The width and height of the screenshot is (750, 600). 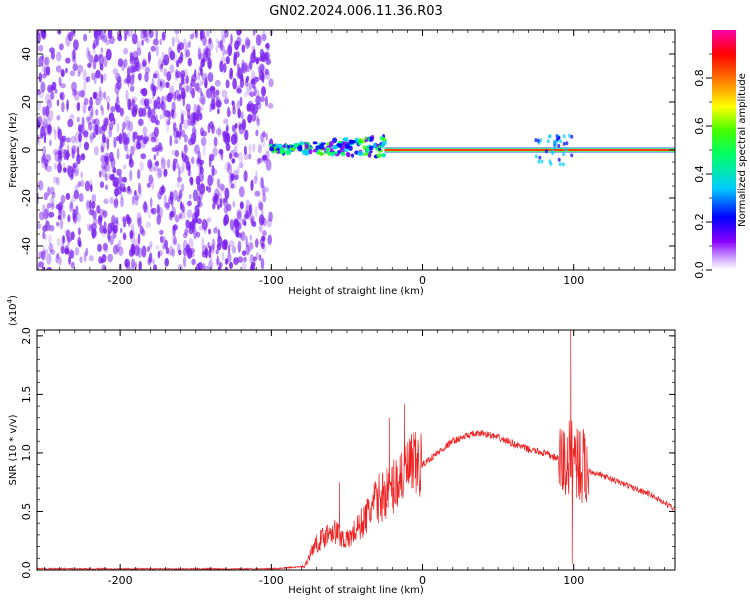 What do you see at coordinates (26, 198) in the screenshot?
I see `y-tick-label: -20` at bounding box center [26, 198].